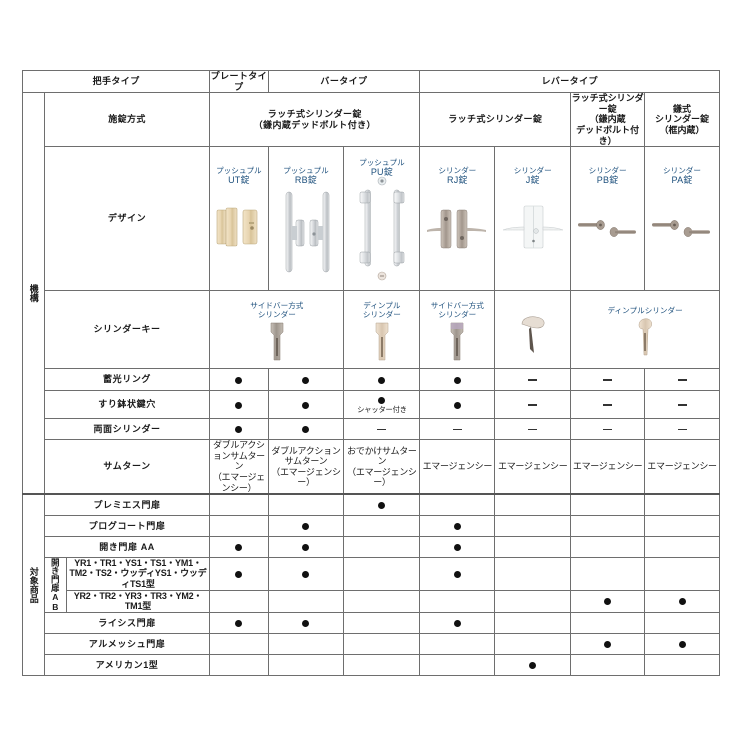 The height and width of the screenshot is (740, 740). What do you see at coordinates (457, 230) in the screenshot?
I see `cylinder-rj-lever-handle-icon` at bounding box center [457, 230].